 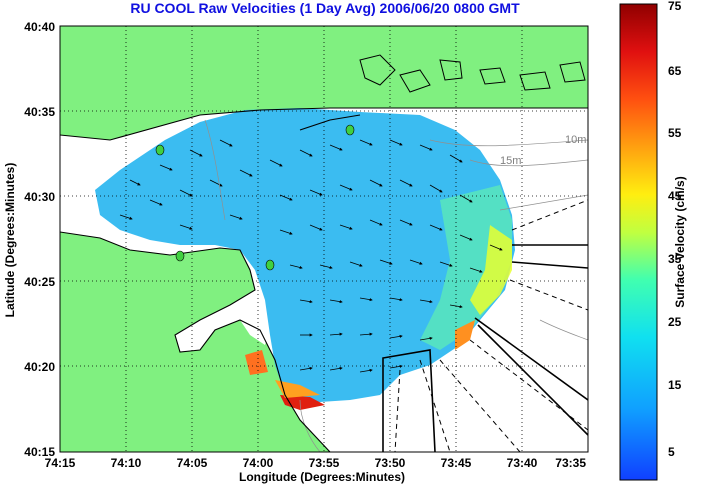 What do you see at coordinates (10, 240) in the screenshot?
I see `y-axis-label: Latitude (Degrees:Minutes)` at bounding box center [10, 240].